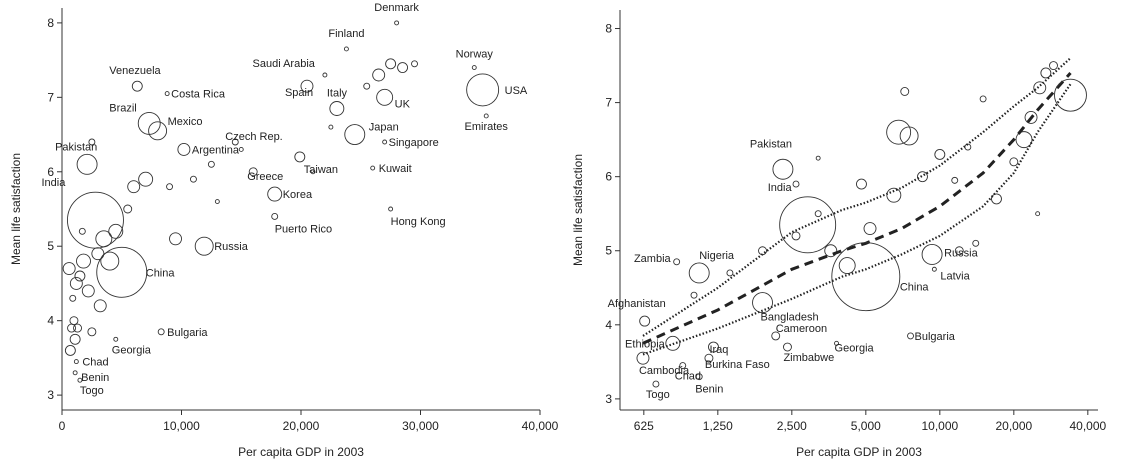 Image resolution: width=1128 pixels, height=468 pixels. What do you see at coordinates (301, 426) in the screenshot?
I see `x-tick-label: 20,000` at bounding box center [301, 426].